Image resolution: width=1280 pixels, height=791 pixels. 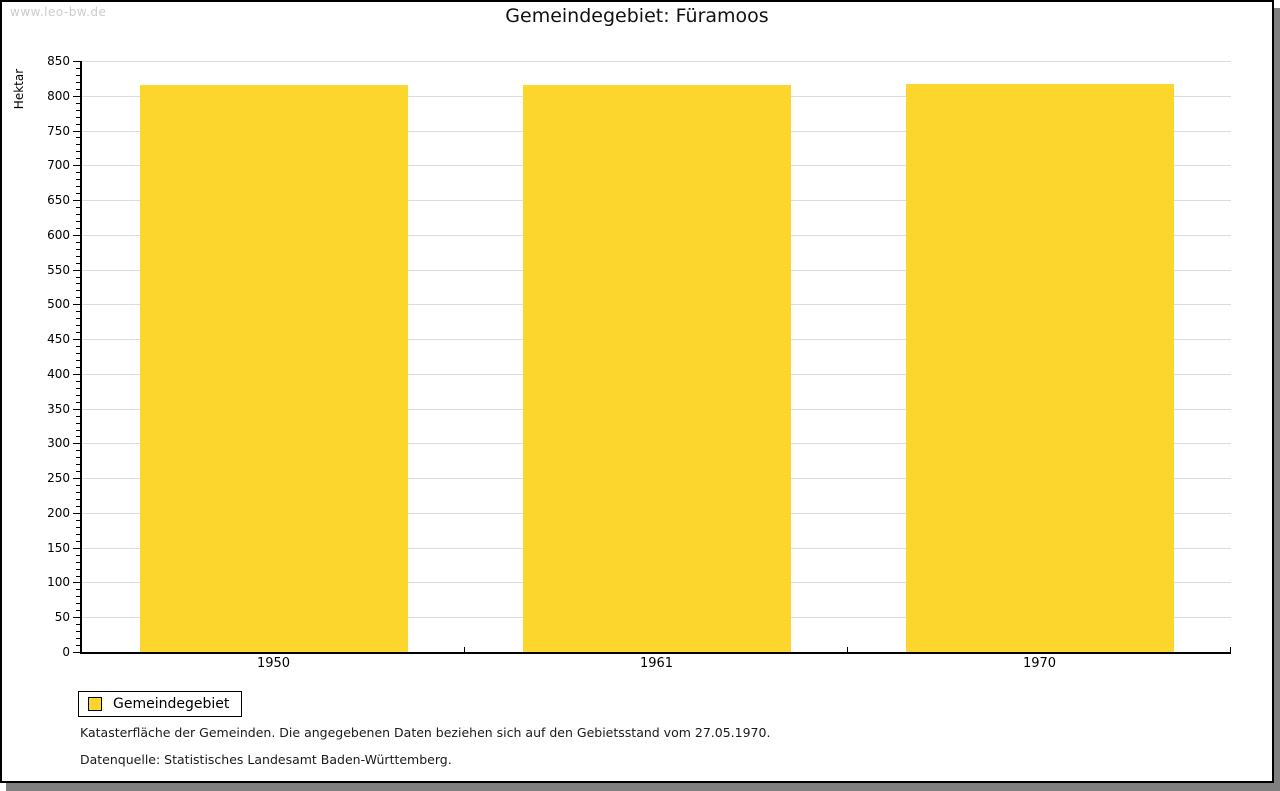 I want to click on x-category-label-1970: 1970, so click(x=1039, y=663).